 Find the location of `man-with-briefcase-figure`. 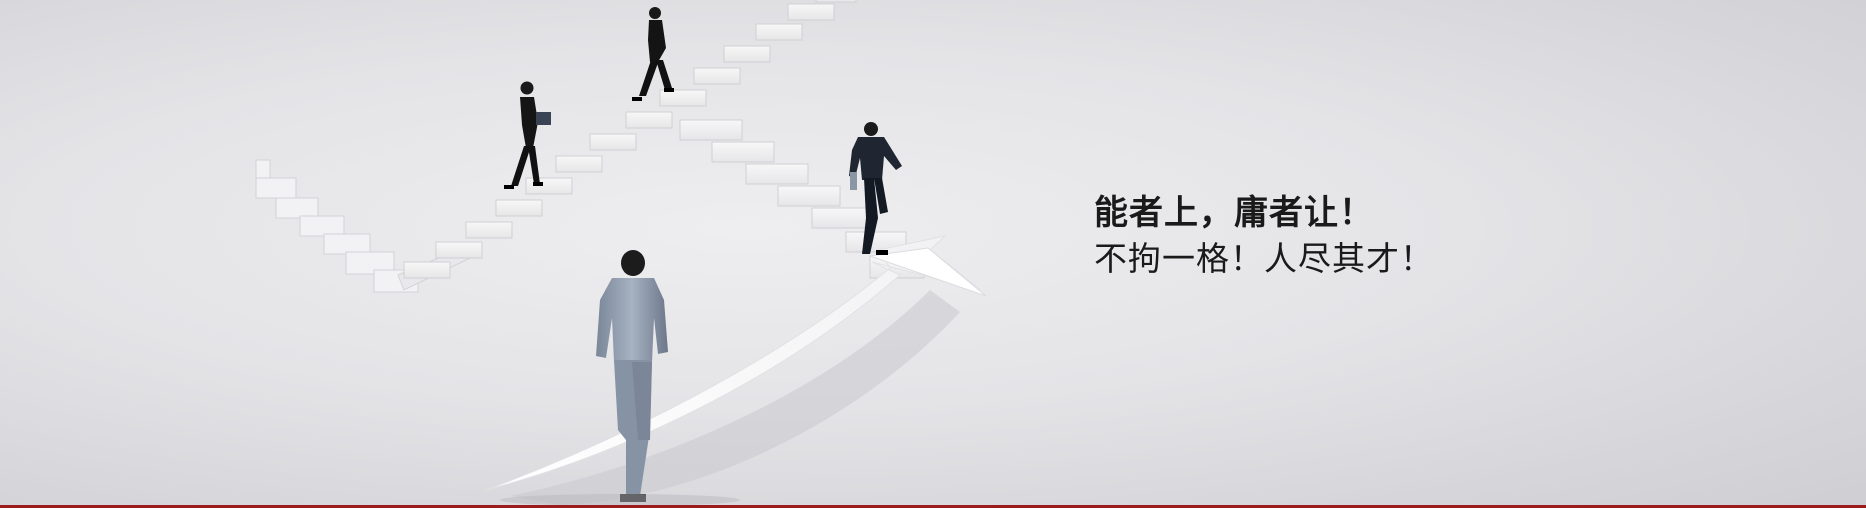

man-with-briefcase-figure is located at coordinates (875, 188).